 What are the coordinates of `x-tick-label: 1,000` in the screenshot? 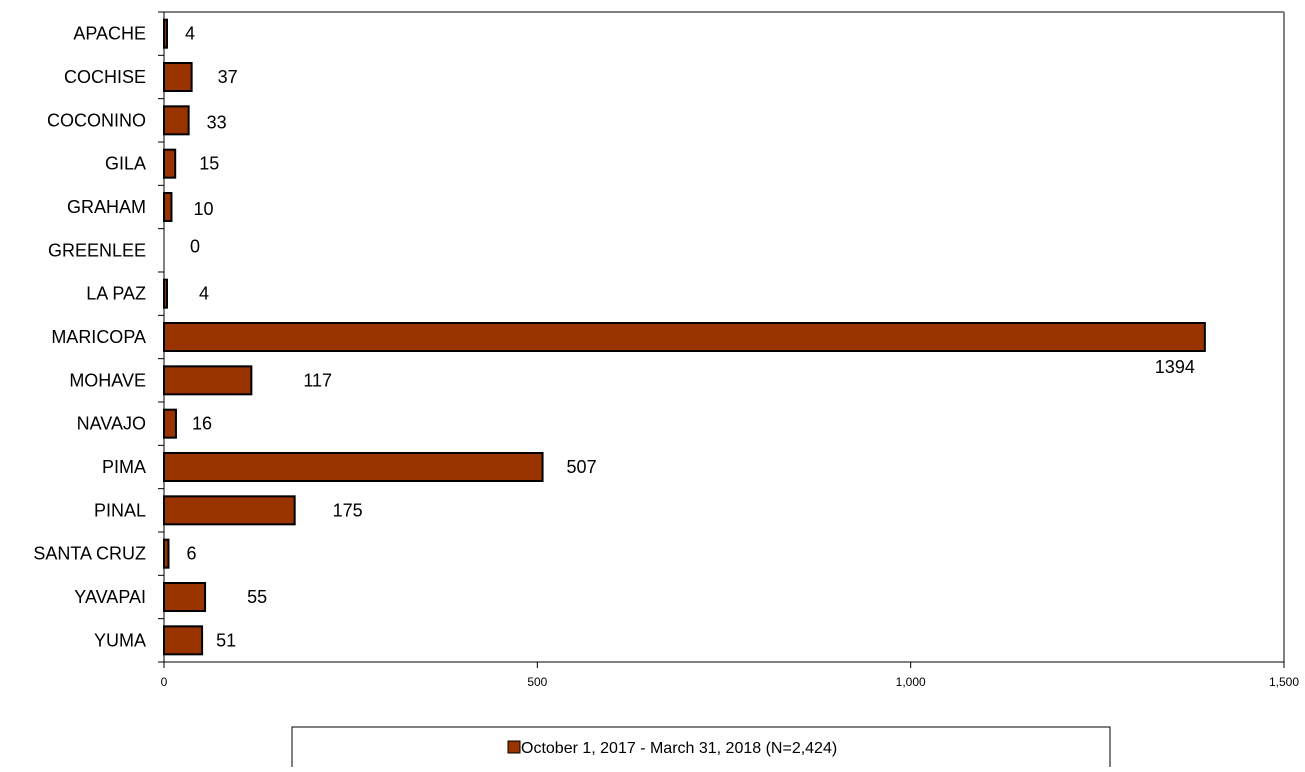 It's located at (911, 682).